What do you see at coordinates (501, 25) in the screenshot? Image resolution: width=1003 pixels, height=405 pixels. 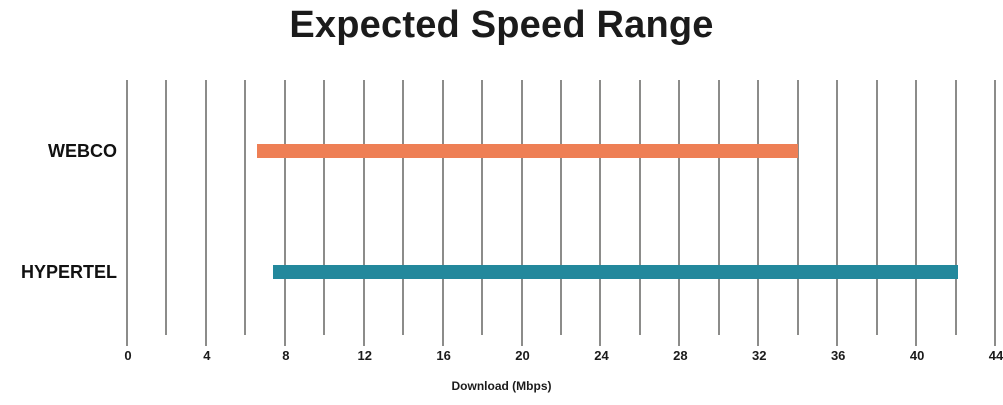 I see `chart-title: Expected Speed Range` at bounding box center [501, 25].